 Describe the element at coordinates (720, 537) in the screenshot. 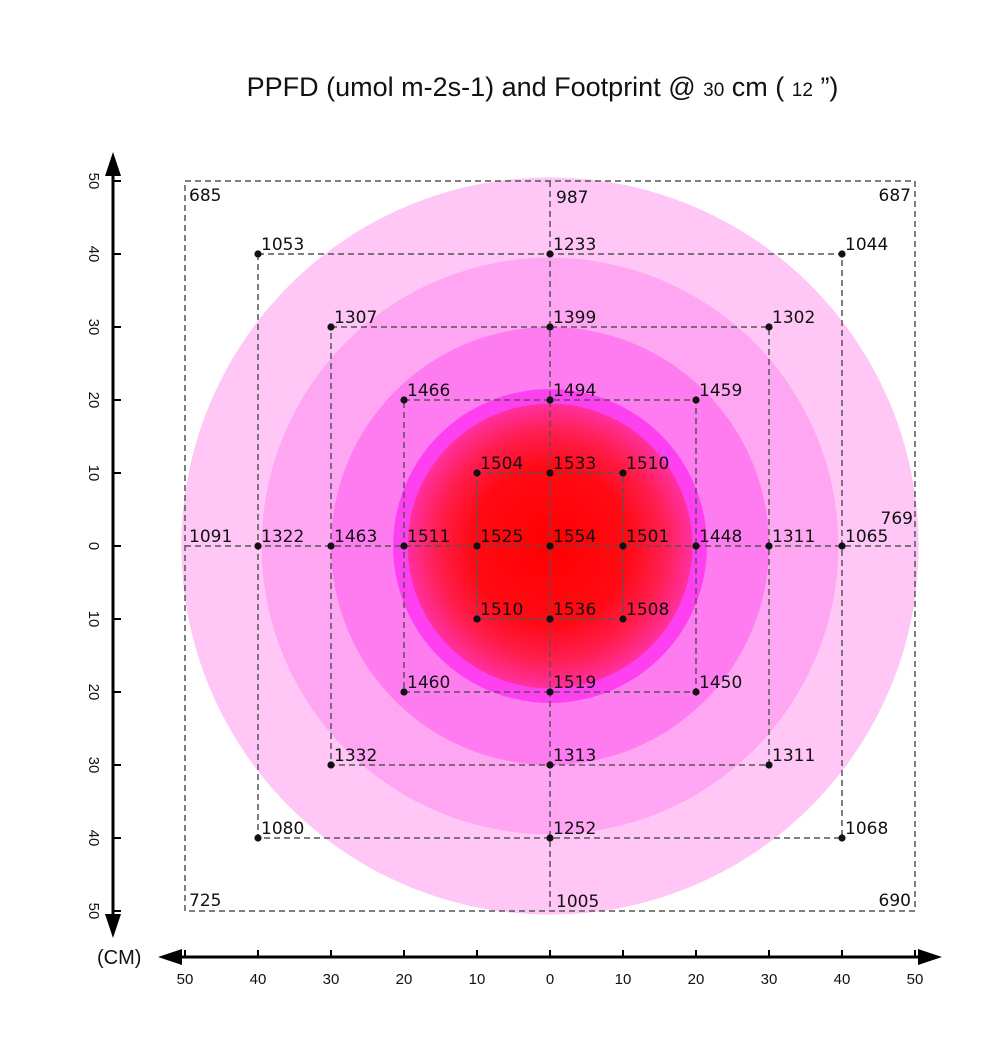

I see `data-label: 1448` at that location.